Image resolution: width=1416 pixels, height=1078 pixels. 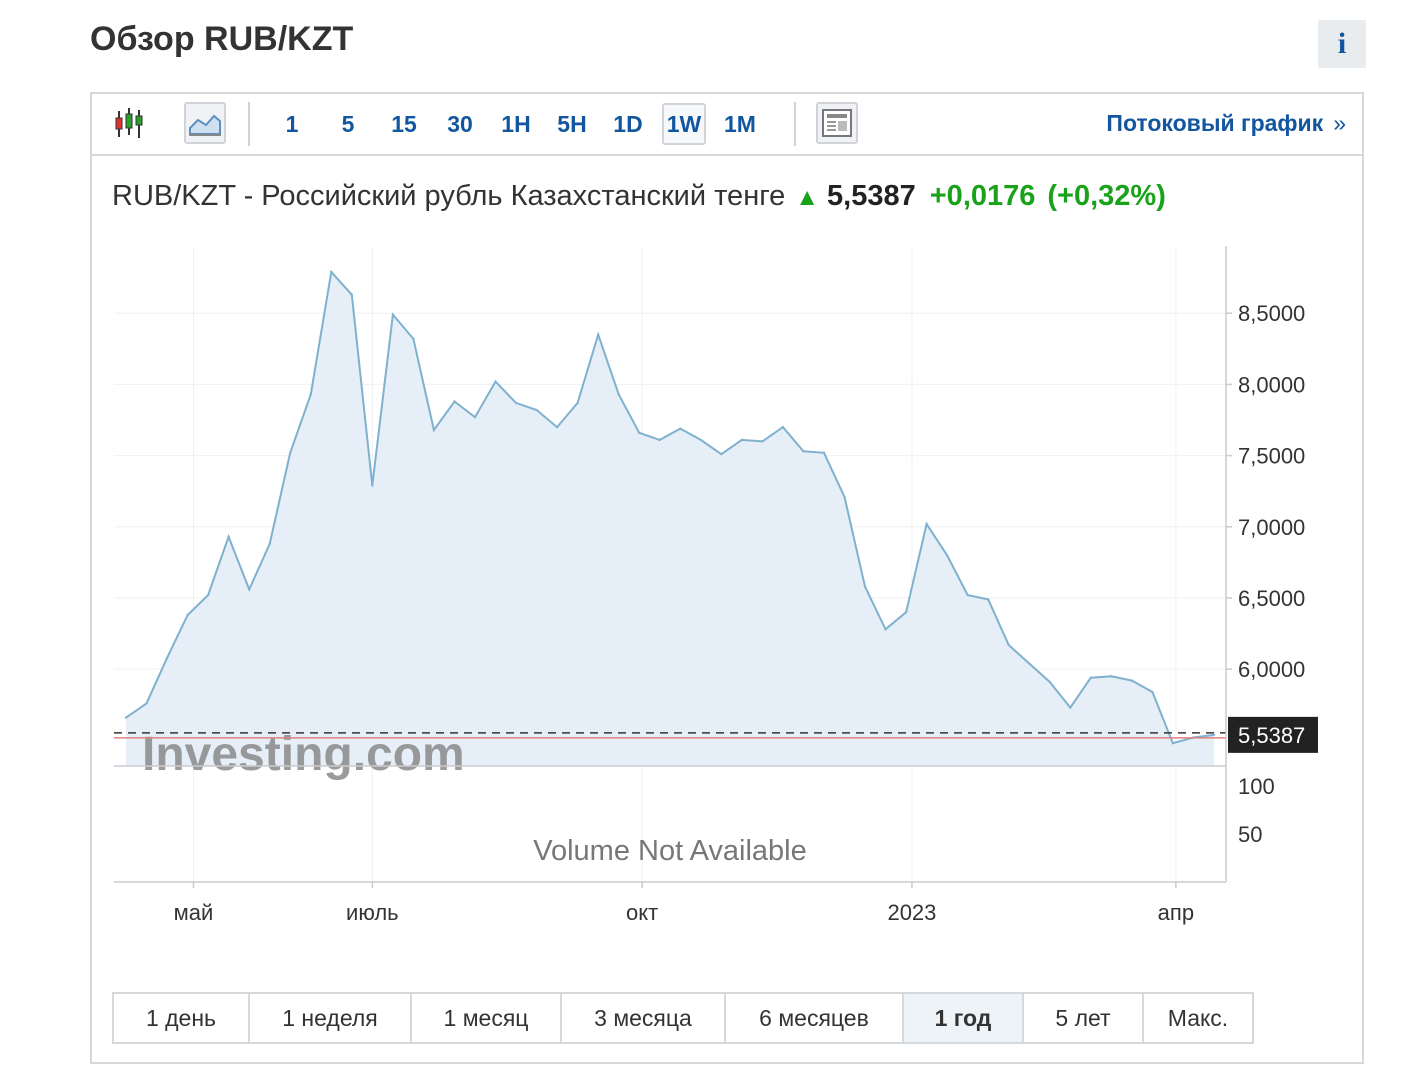 What do you see at coordinates (460, 123) in the screenshot?
I see `timeframe-30: 30` at bounding box center [460, 123].